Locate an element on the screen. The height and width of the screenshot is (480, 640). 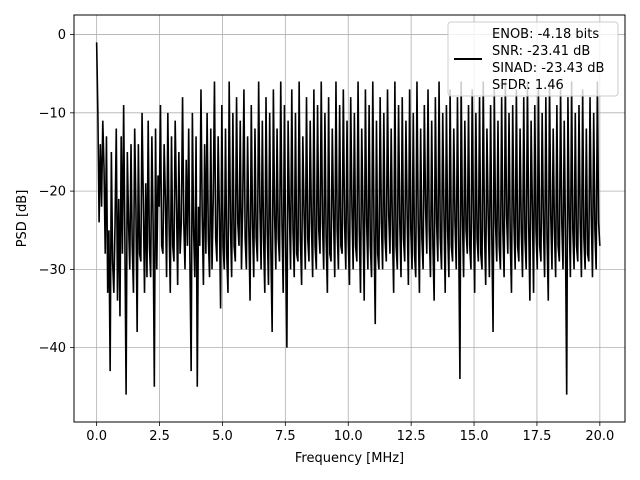
x-tick-label: 7.5 is located at coordinates (285, 436).